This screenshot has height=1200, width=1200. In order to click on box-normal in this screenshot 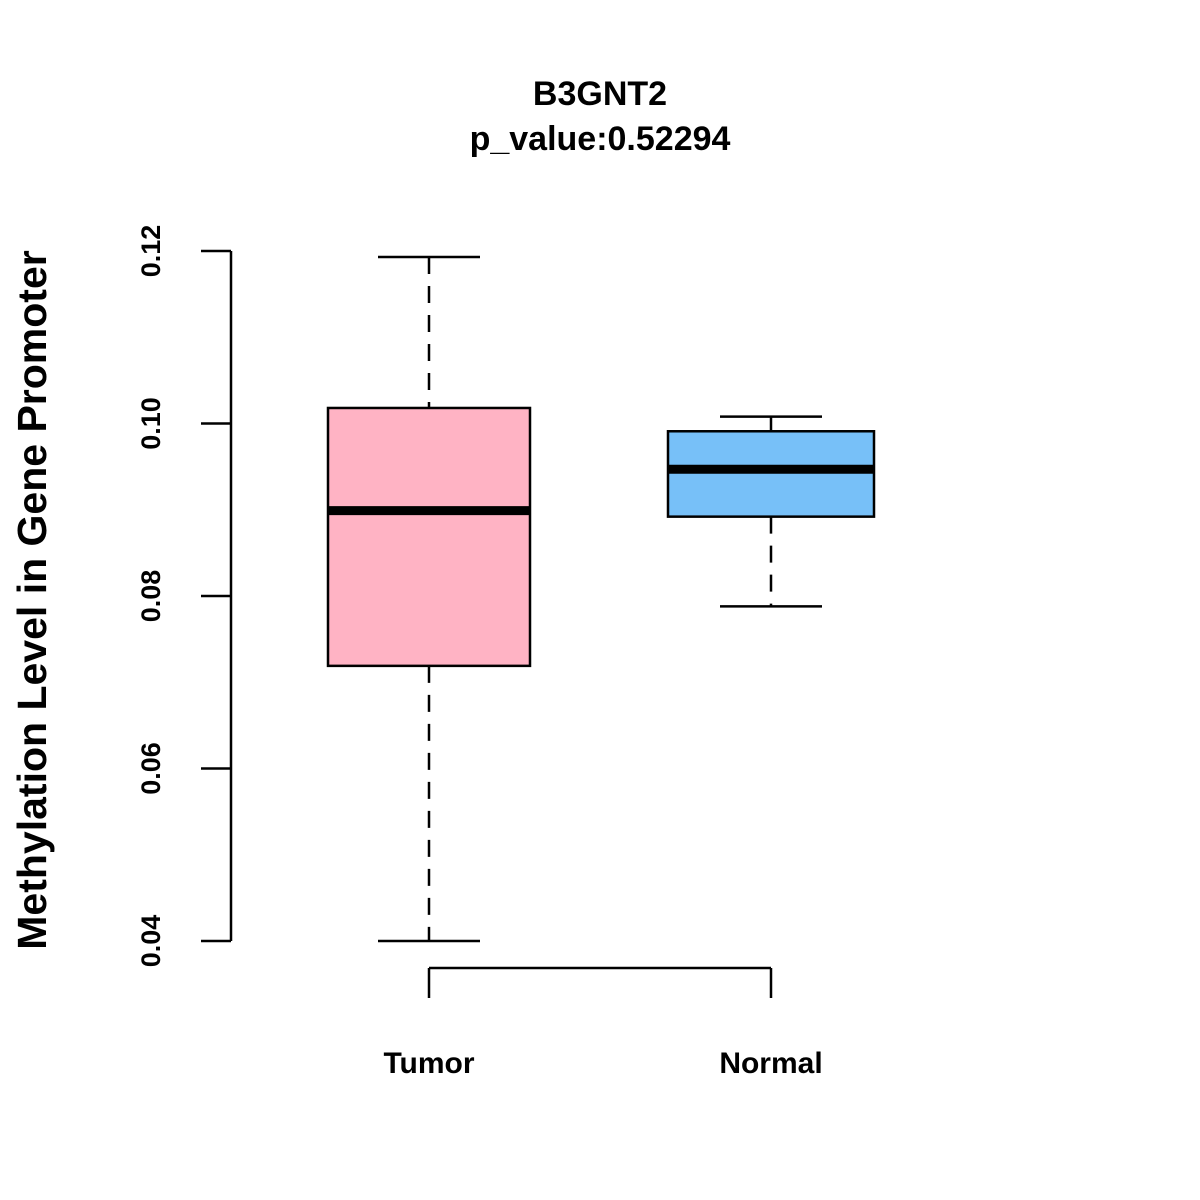, I will do `click(771, 511)`.